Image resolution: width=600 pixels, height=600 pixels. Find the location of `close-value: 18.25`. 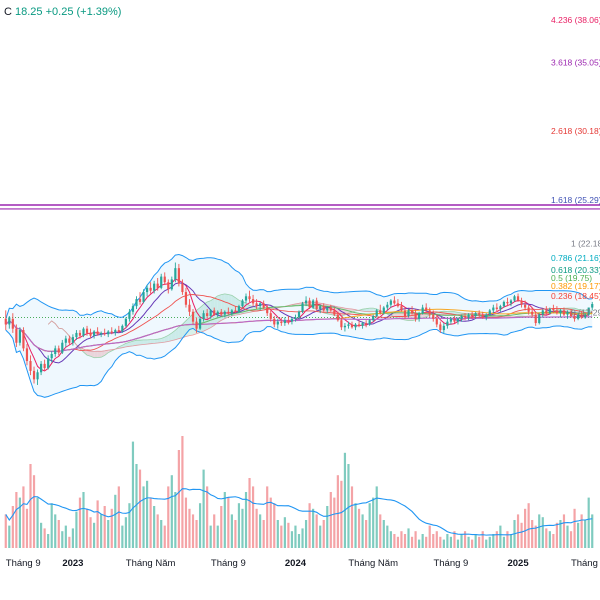

close-value: 18.25 is located at coordinates (29, 12).